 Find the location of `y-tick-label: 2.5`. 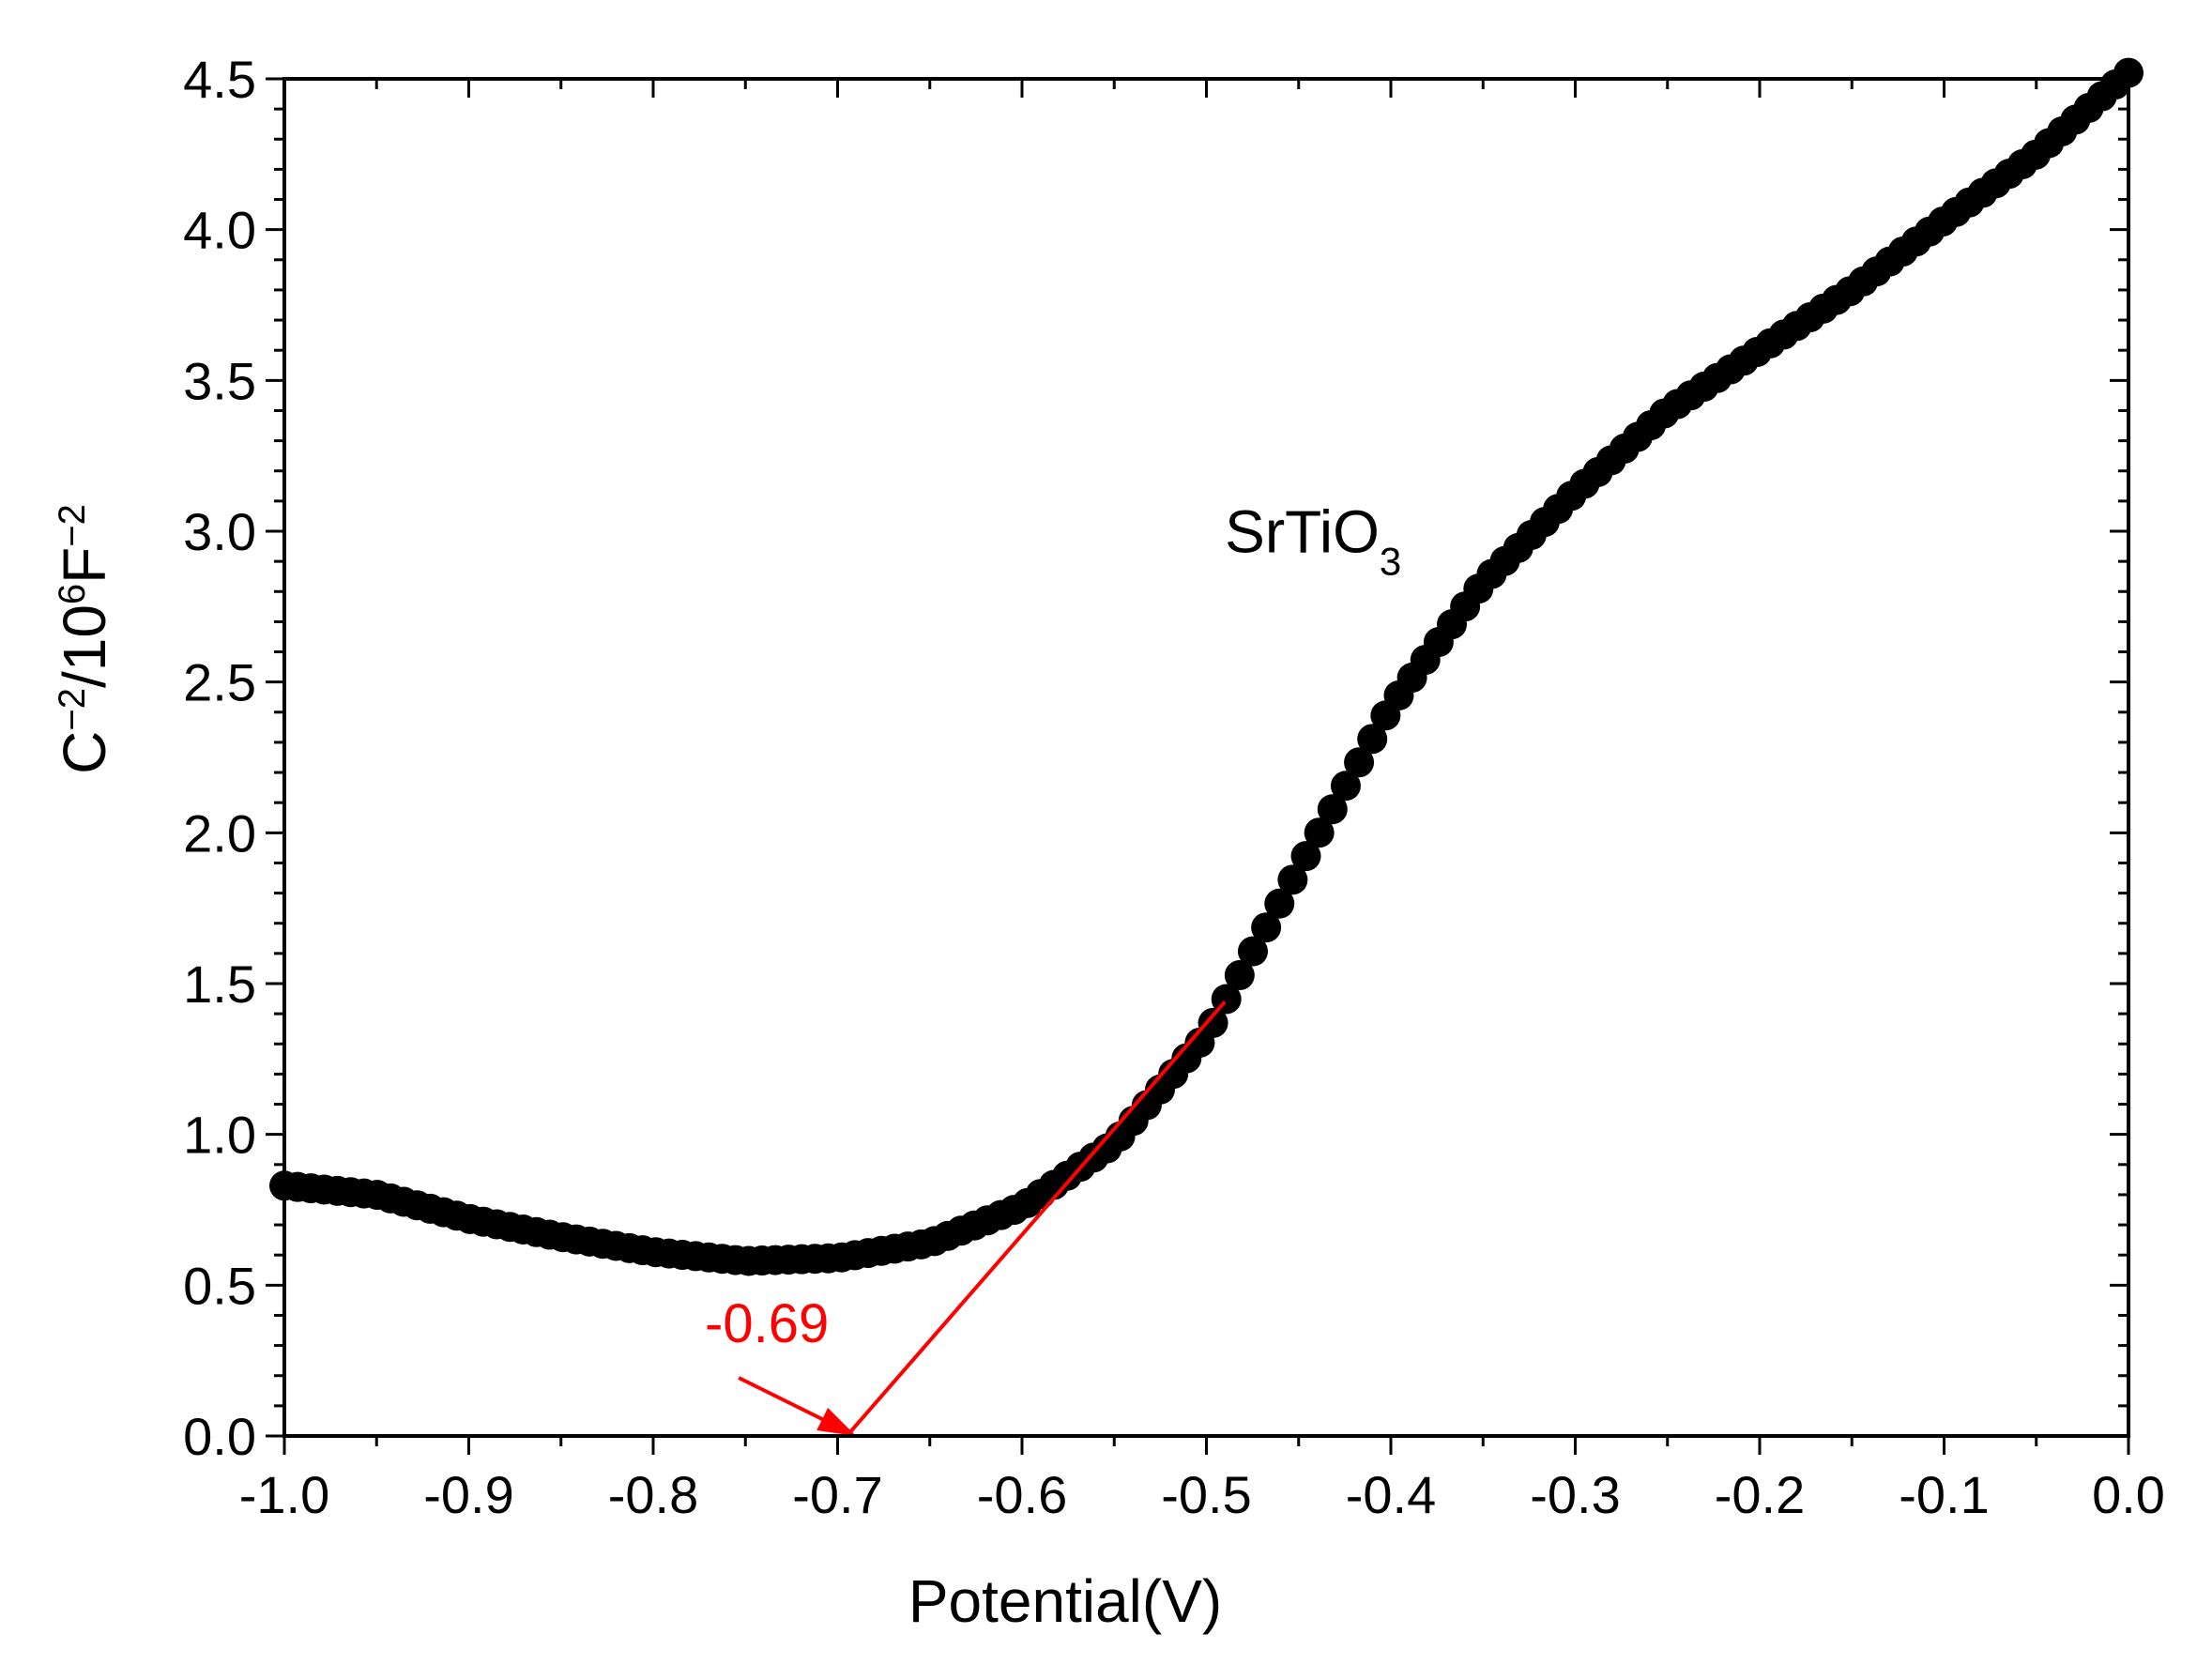

y-tick-label: 2.5 is located at coordinates (219, 682).